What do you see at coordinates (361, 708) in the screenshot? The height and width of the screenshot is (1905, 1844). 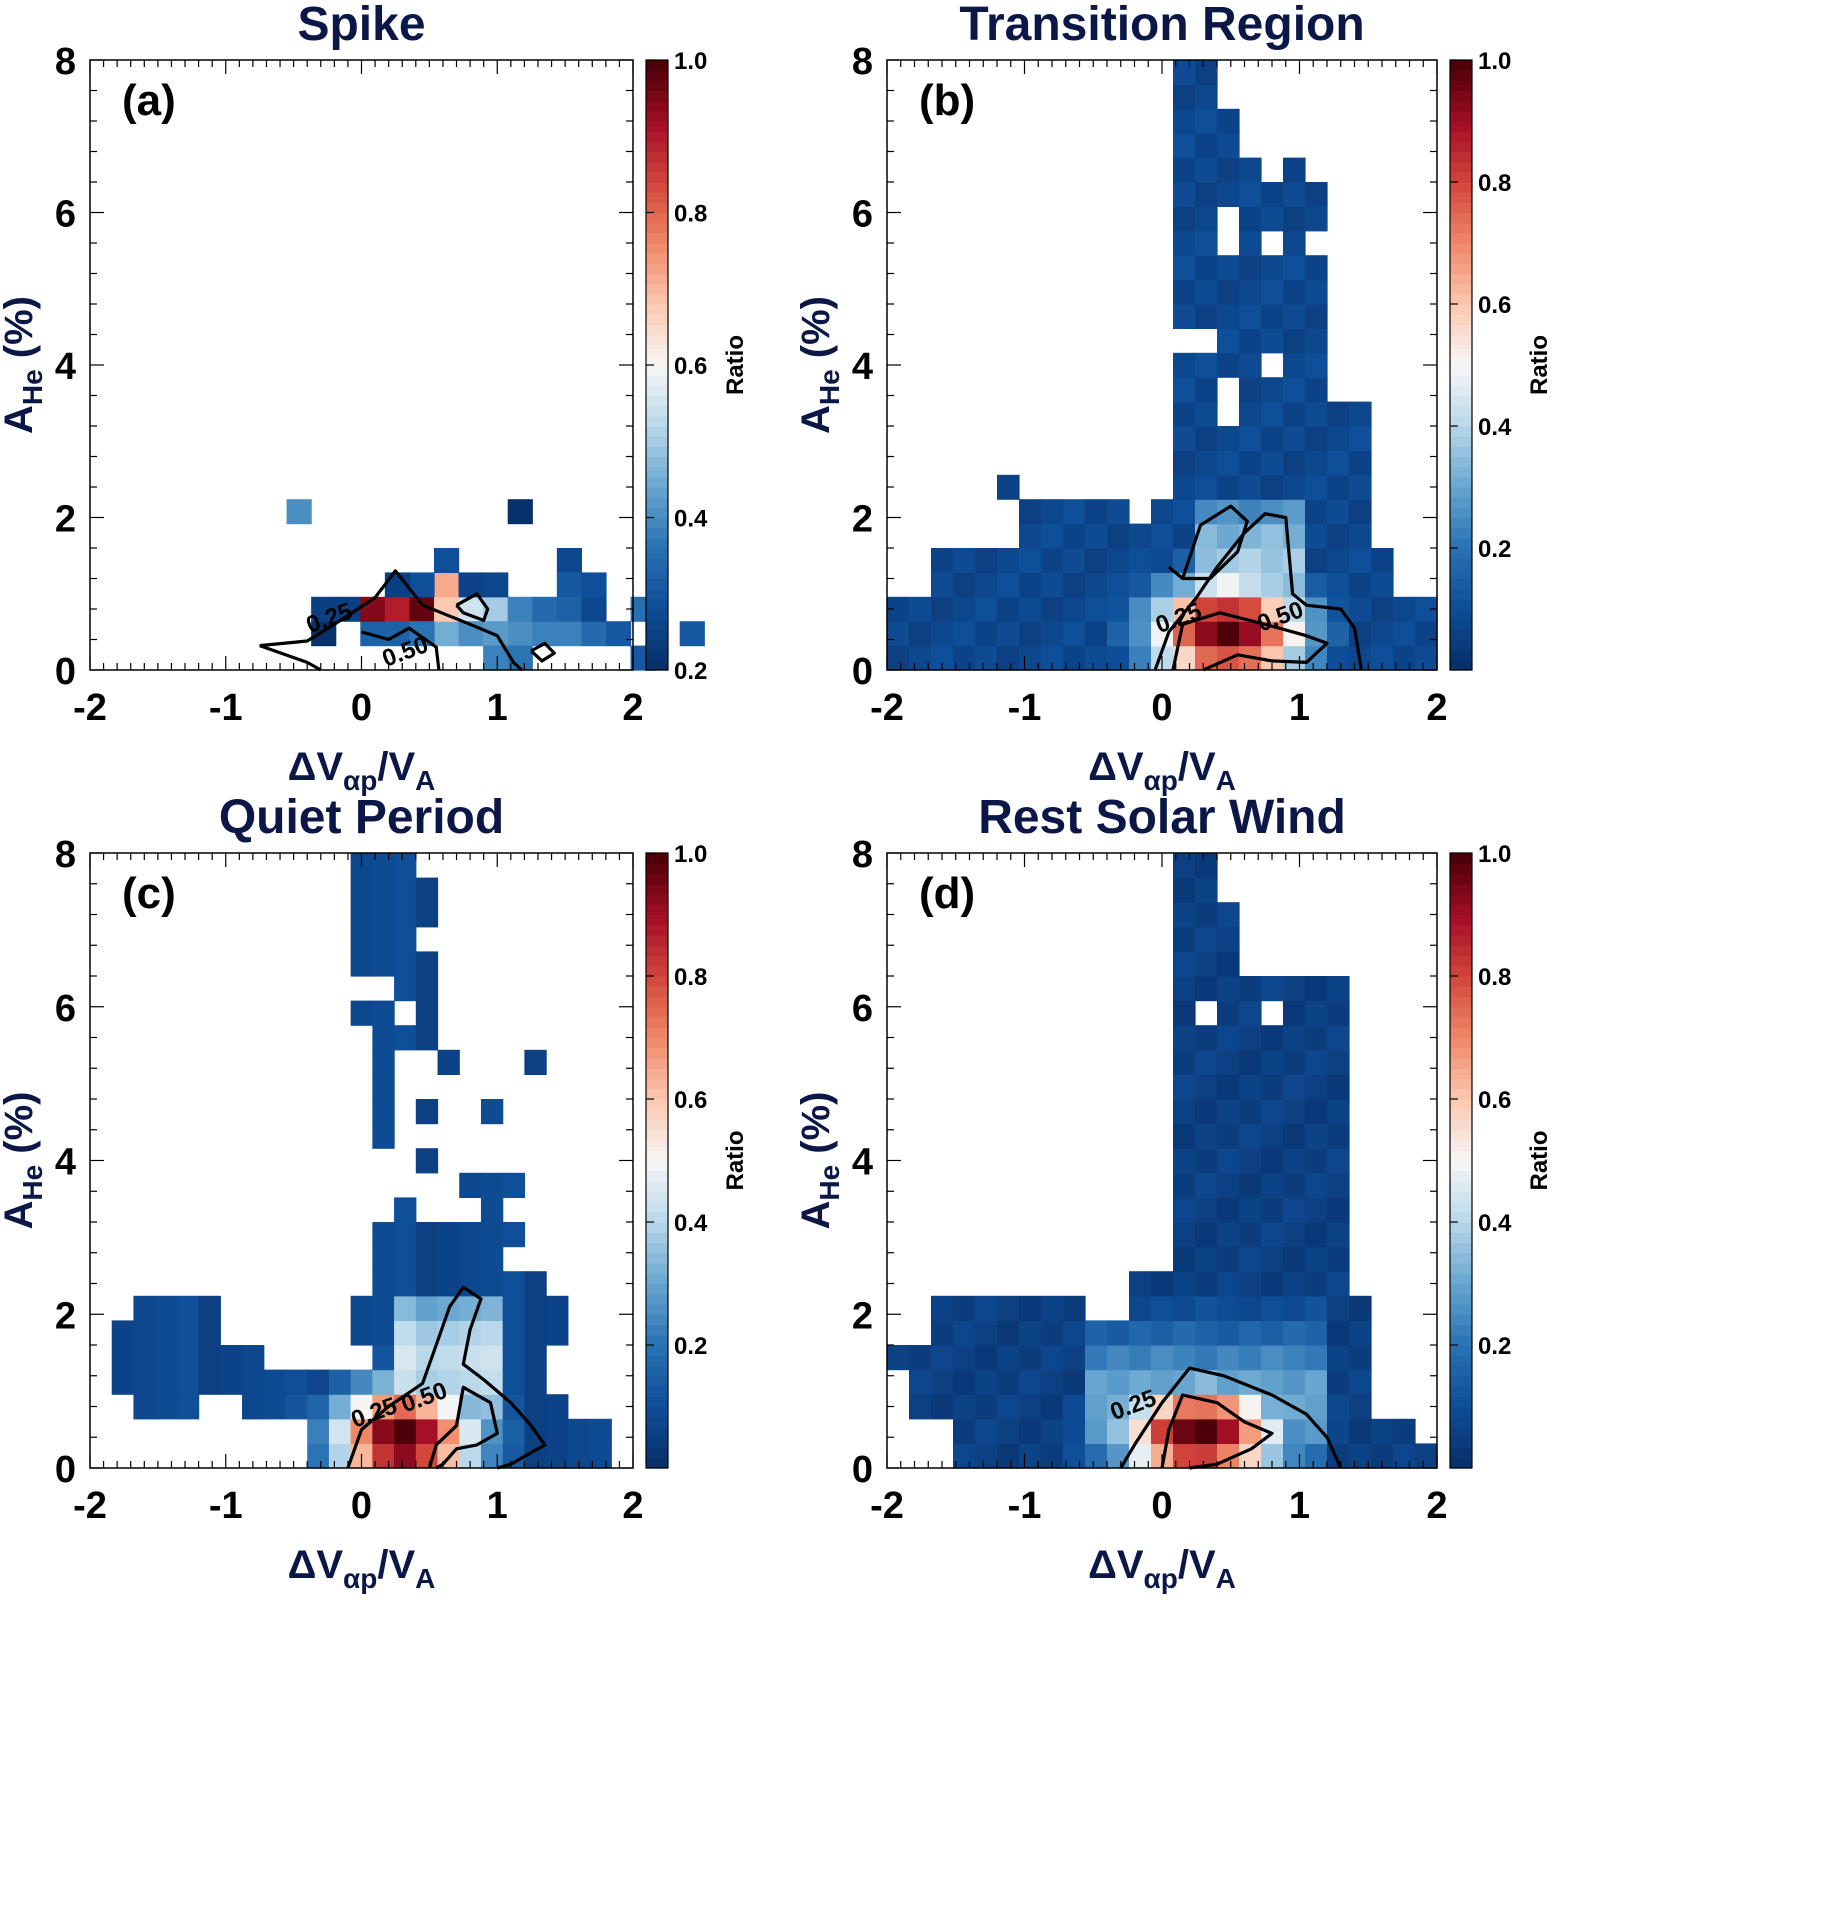 I see `x-tick-label: 0` at bounding box center [361, 708].